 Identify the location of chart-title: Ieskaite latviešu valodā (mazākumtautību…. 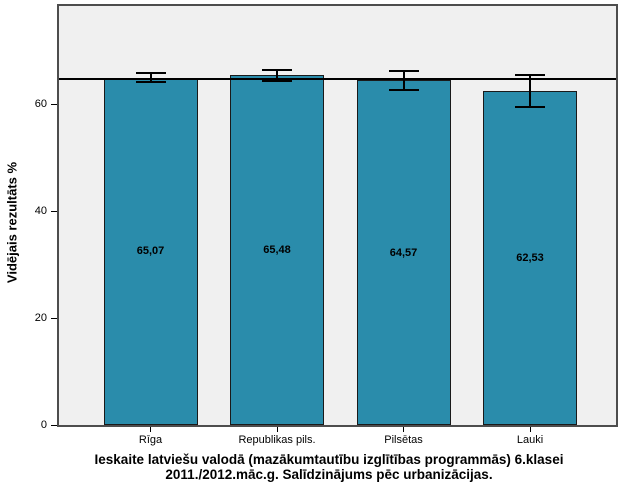
(329, 467).